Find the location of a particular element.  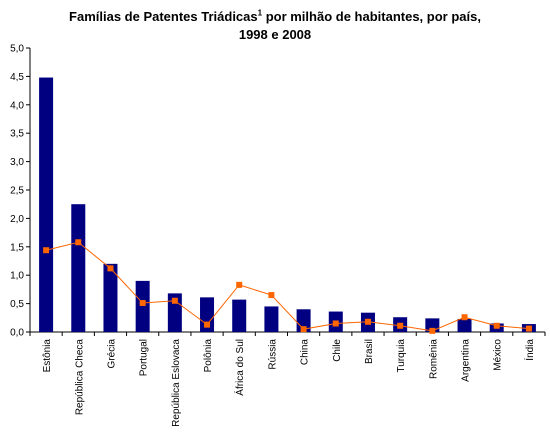

x-tick-label: Rússia is located at coordinates (272, 354).